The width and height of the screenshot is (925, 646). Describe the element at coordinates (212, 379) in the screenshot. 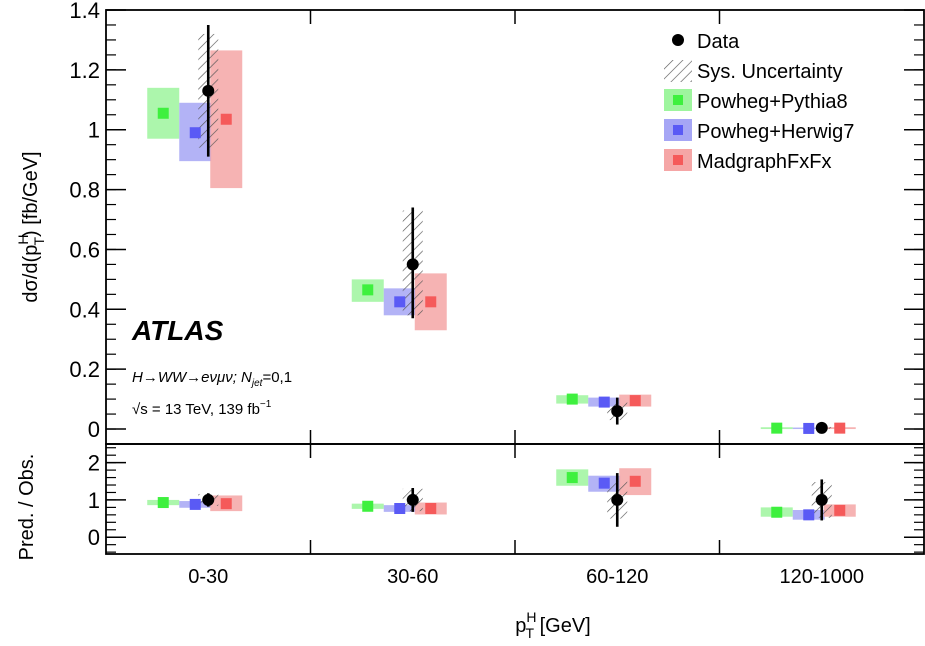

I see `process-label: H→WW→eνμν; Njet=0,1` at that location.